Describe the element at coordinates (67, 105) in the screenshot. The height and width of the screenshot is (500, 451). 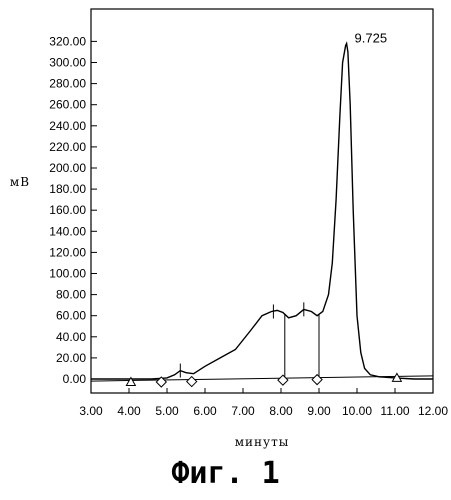
I see `y-tick-label: 260.00` at that location.